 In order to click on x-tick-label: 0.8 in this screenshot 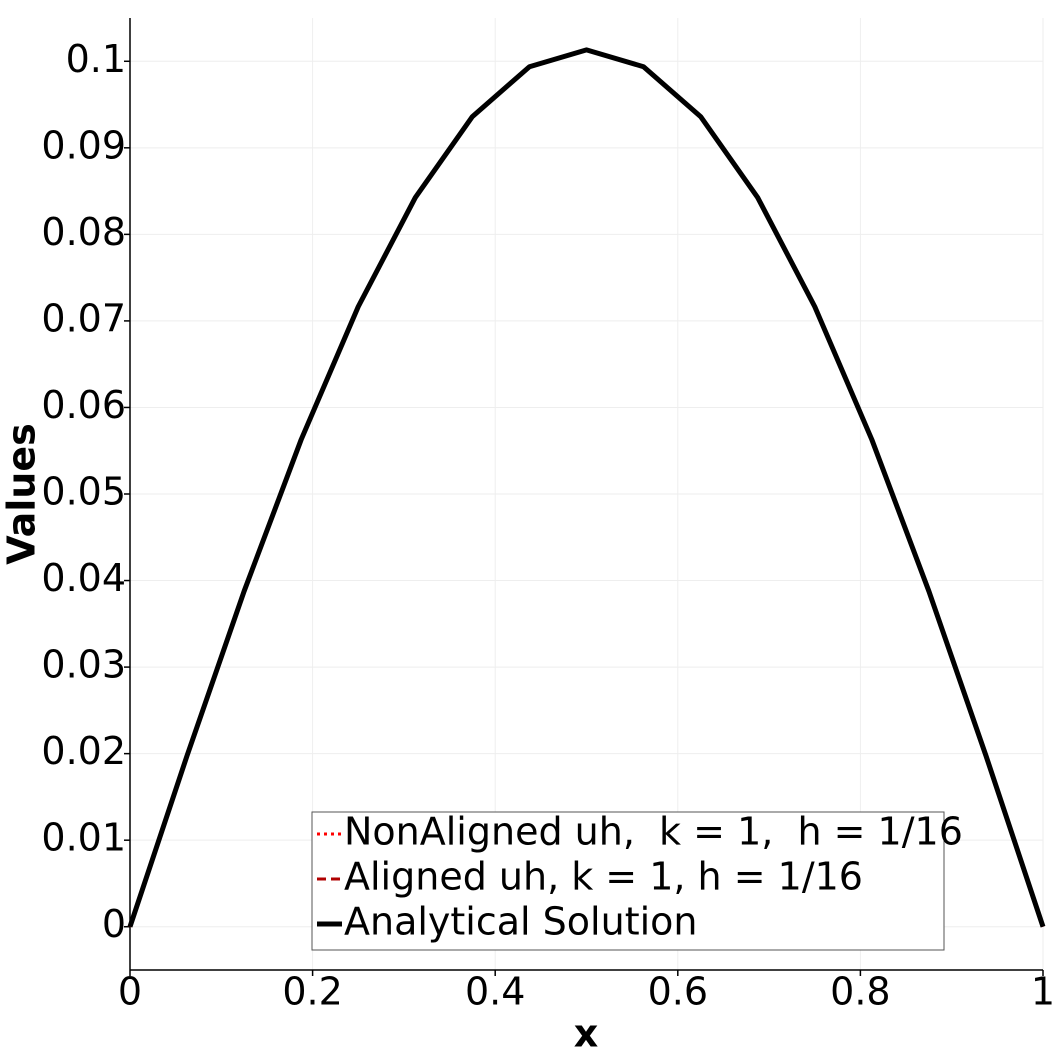, I will do `click(860, 992)`.